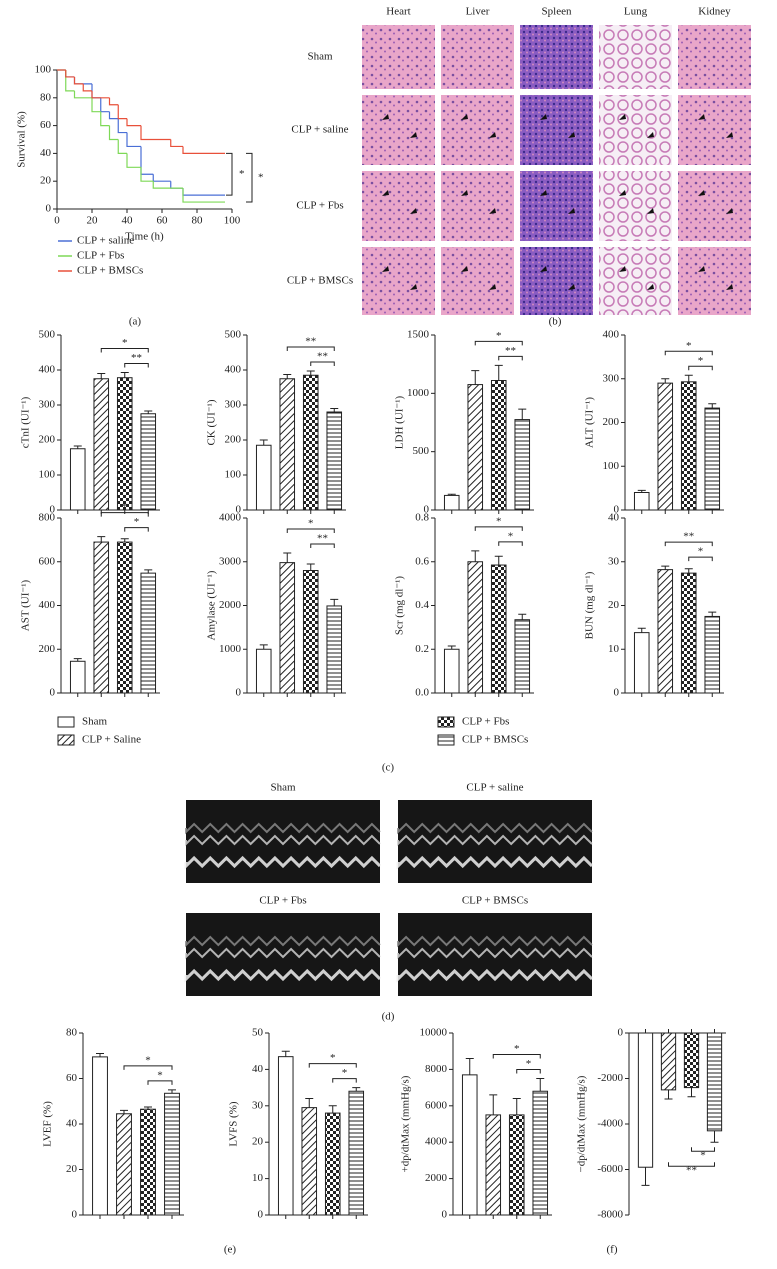  Describe the element at coordinates (478, 12) in the screenshot. I see `column-header: Liver` at that location.